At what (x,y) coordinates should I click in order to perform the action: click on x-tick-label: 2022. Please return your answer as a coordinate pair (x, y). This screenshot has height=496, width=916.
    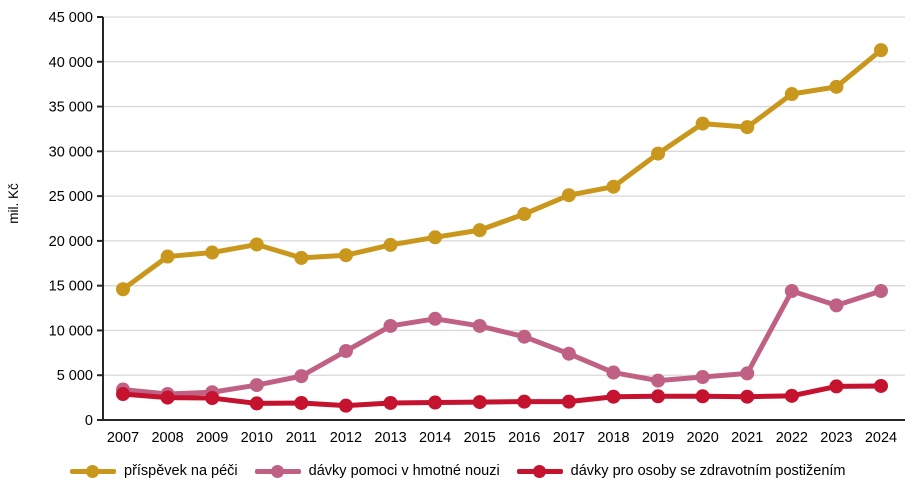
    Looking at the image, I should click on (792, 438).